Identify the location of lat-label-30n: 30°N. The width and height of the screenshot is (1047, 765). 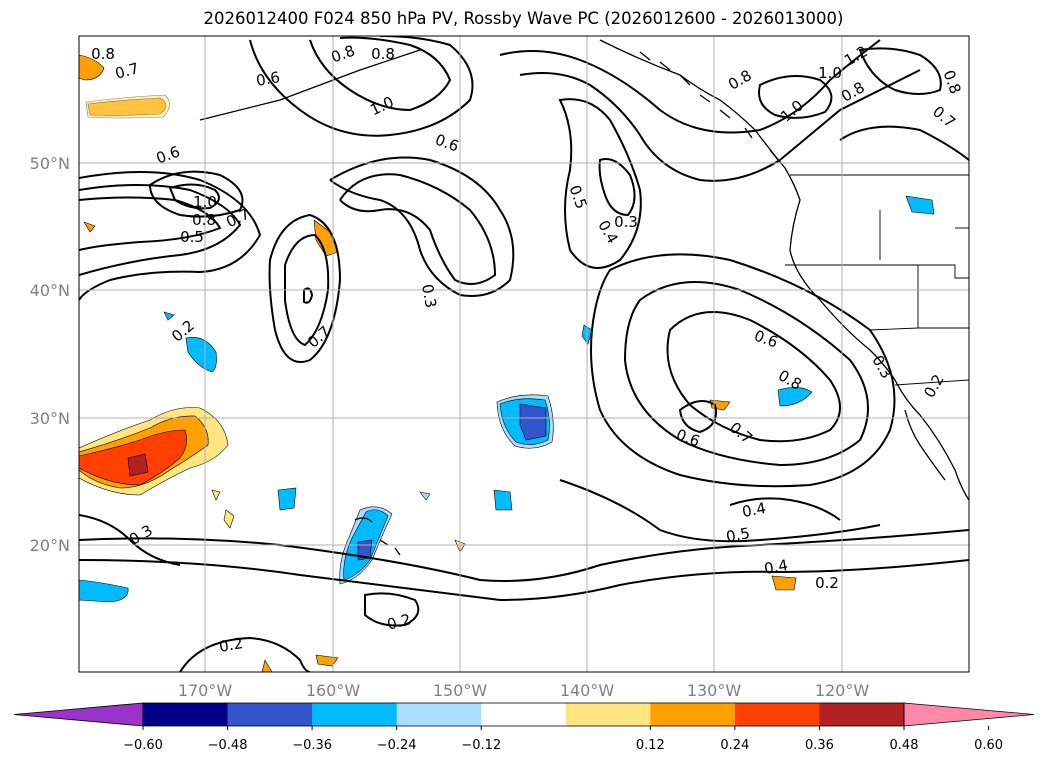
(50, 418).